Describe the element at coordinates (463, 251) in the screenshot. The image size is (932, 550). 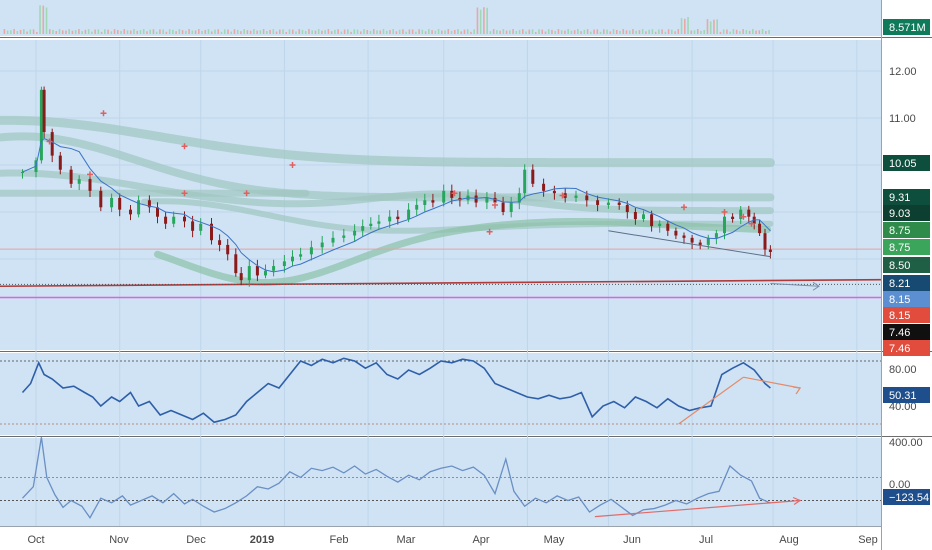
I see `band-u` at that location.